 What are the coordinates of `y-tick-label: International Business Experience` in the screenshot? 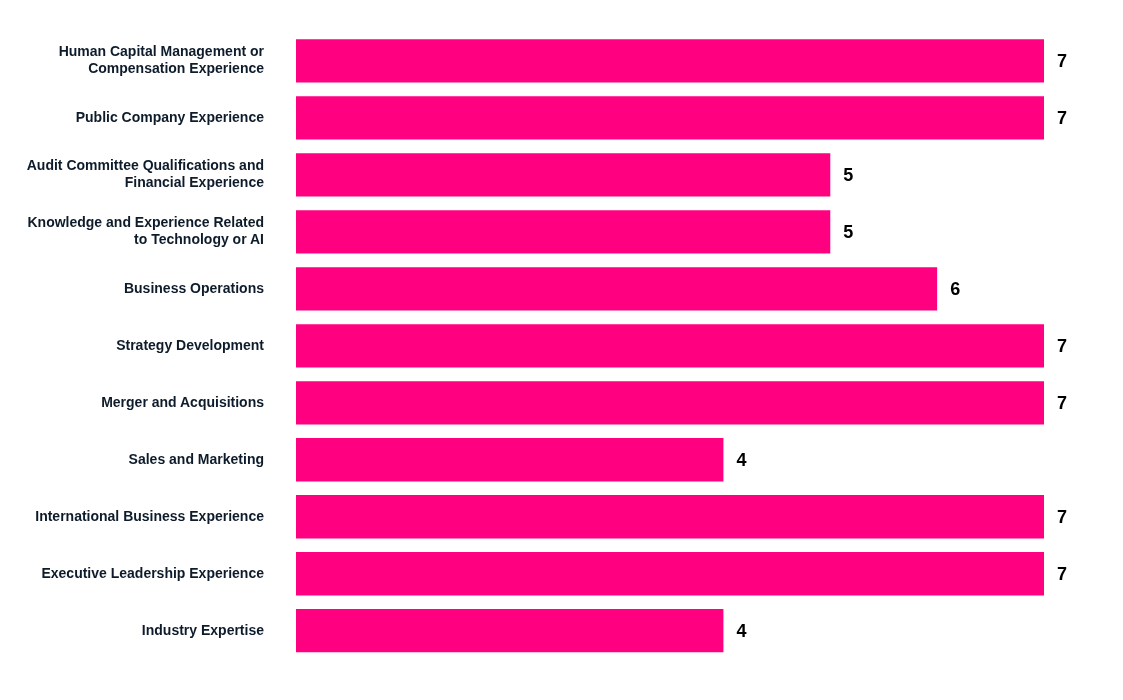 It's located at (150, 515).